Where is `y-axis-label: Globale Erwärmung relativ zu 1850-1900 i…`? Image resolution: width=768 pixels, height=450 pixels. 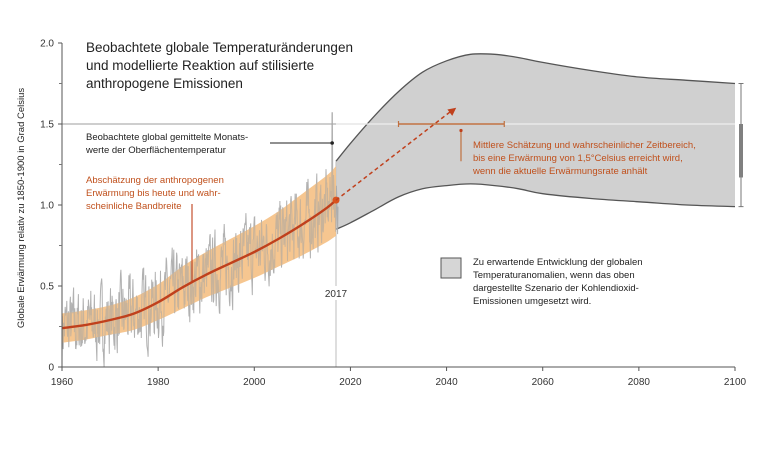
y-axis-label: Globale Erwärmung relativ zu 1850-1900 i… is located at coordinates (21, 208).